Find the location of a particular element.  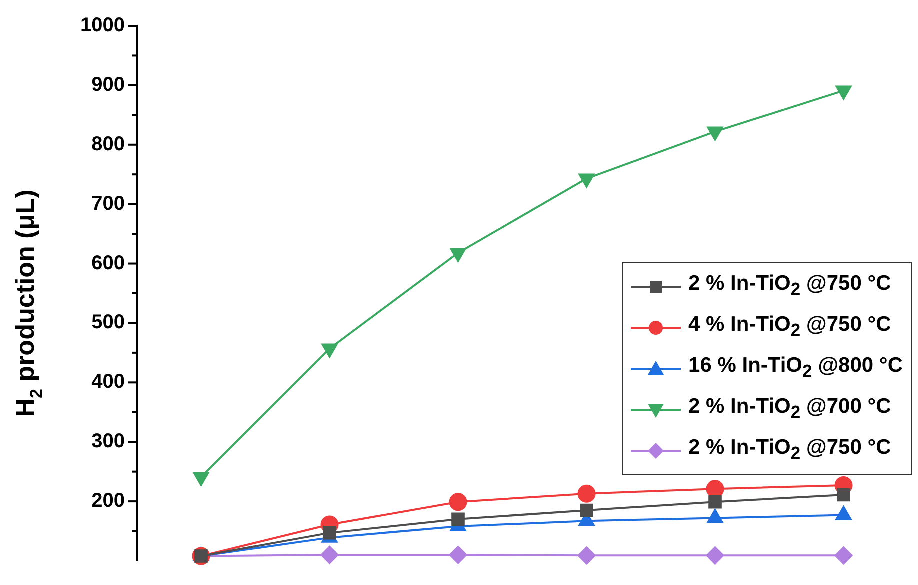

y-tick-label: 1000 is located at coordinates (102, 25).